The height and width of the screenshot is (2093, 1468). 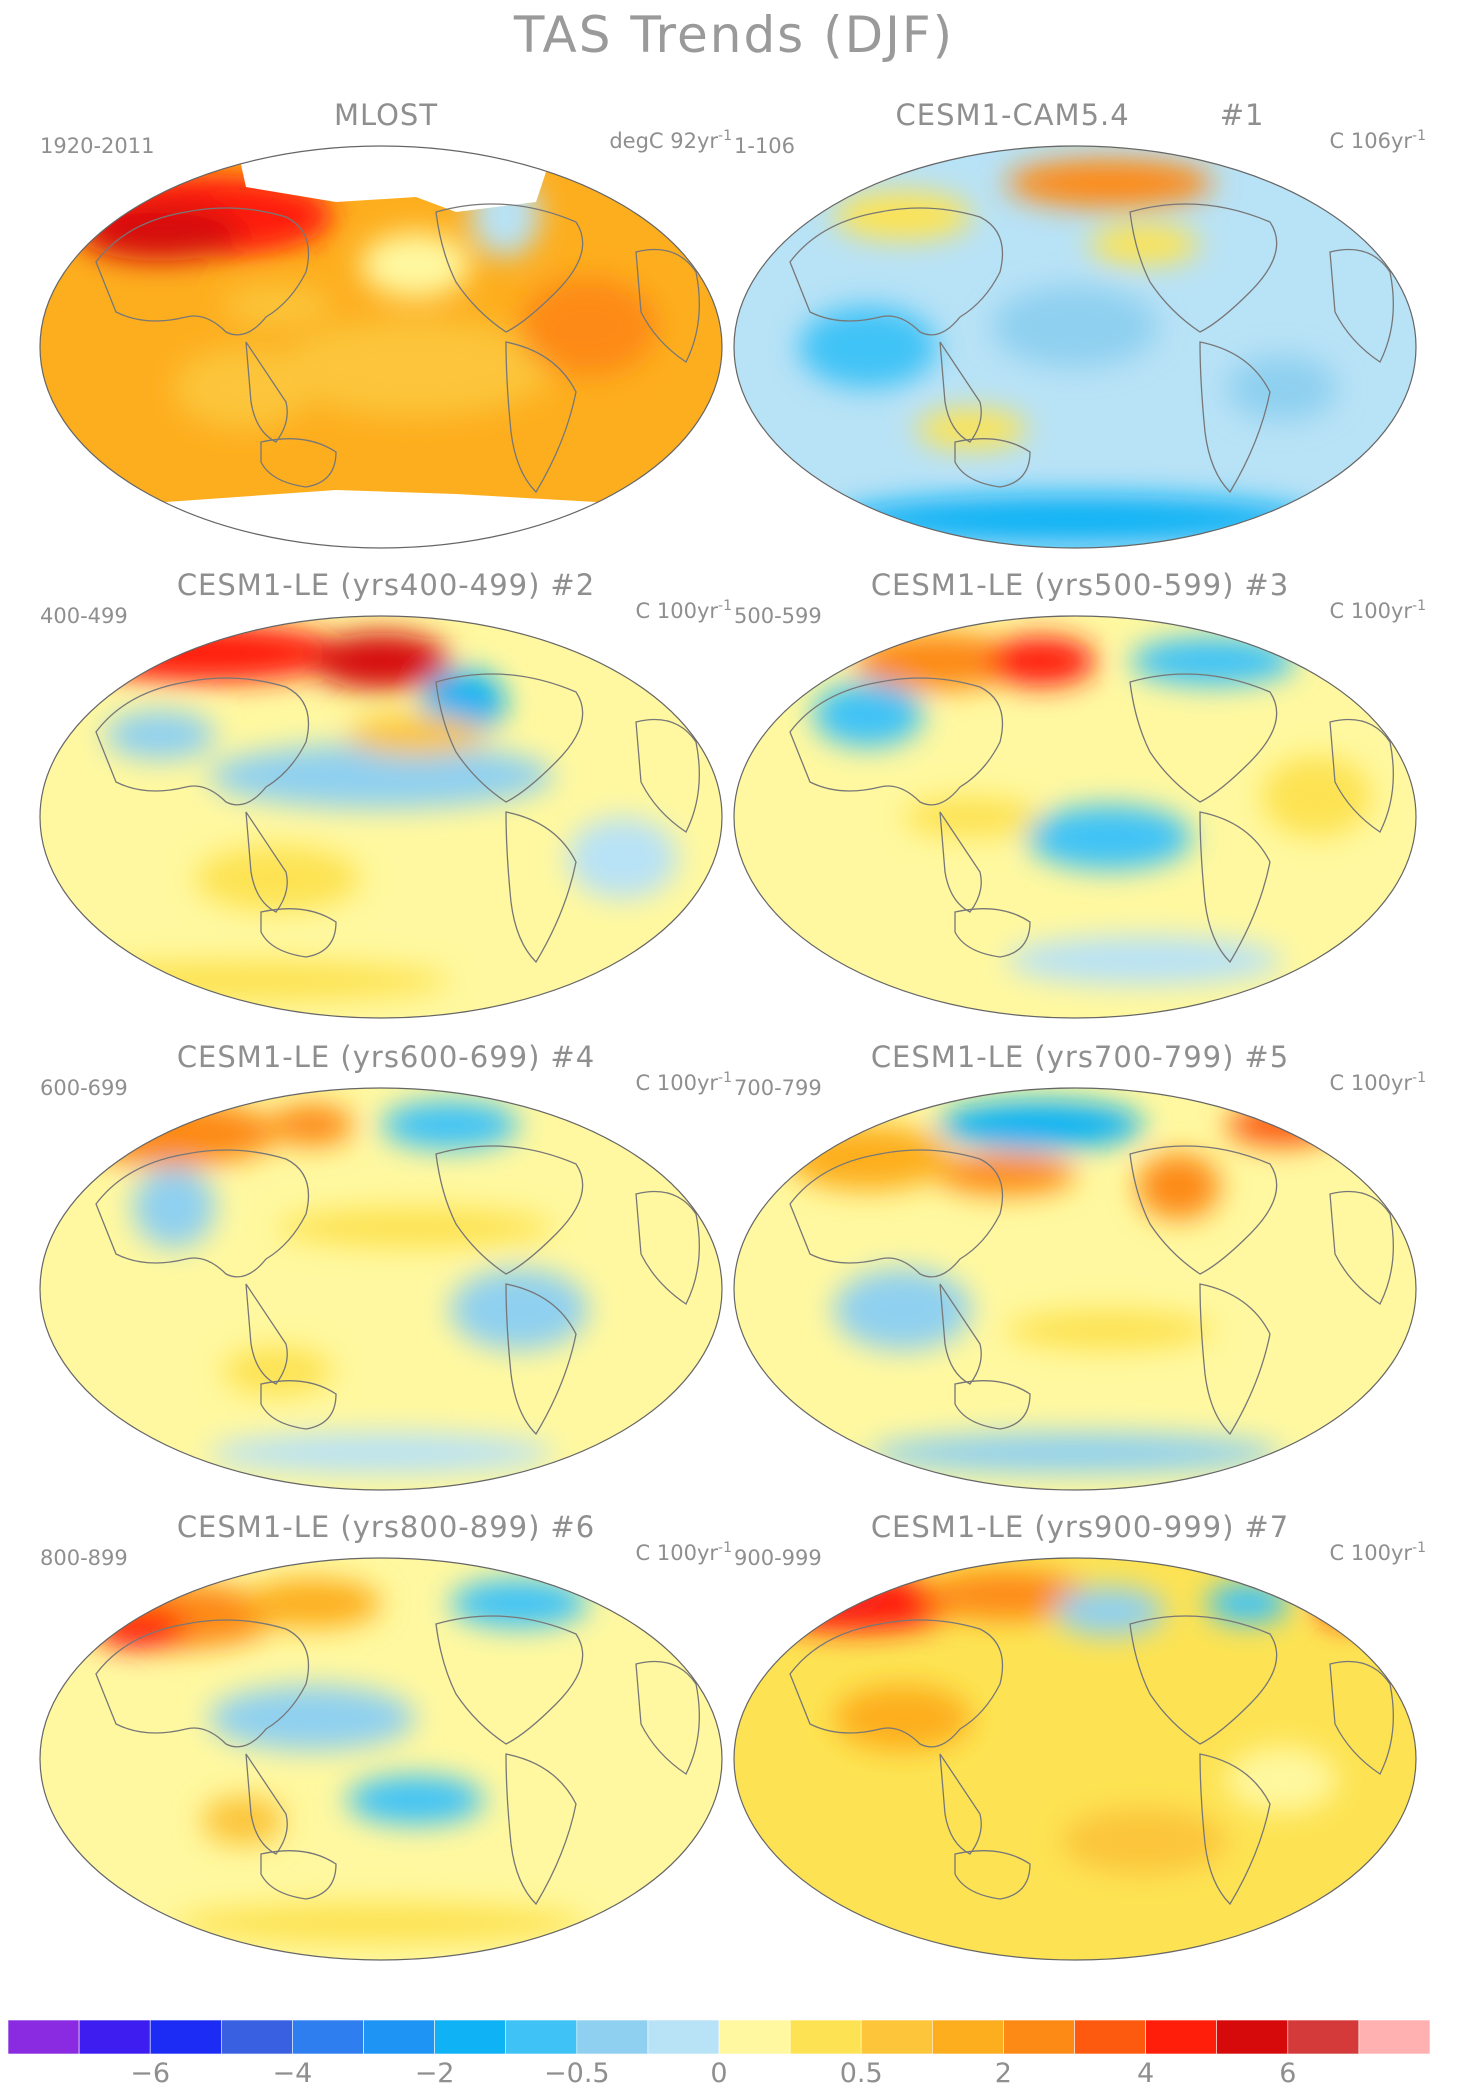 What do you see at coordinates (97, 146) in the screenshot?
I see `panel-period-label: 1920-2011` at bounding box center [97, 146].